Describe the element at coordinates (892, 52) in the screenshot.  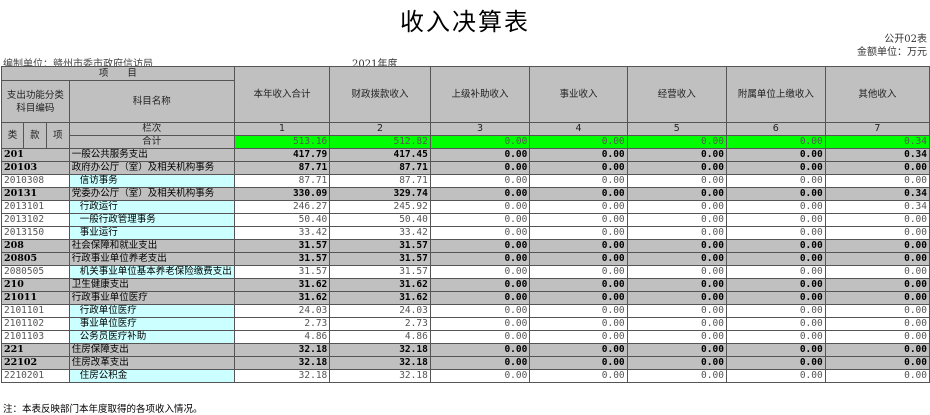
I see `amount-unit: 金额单位：万元` at that location.